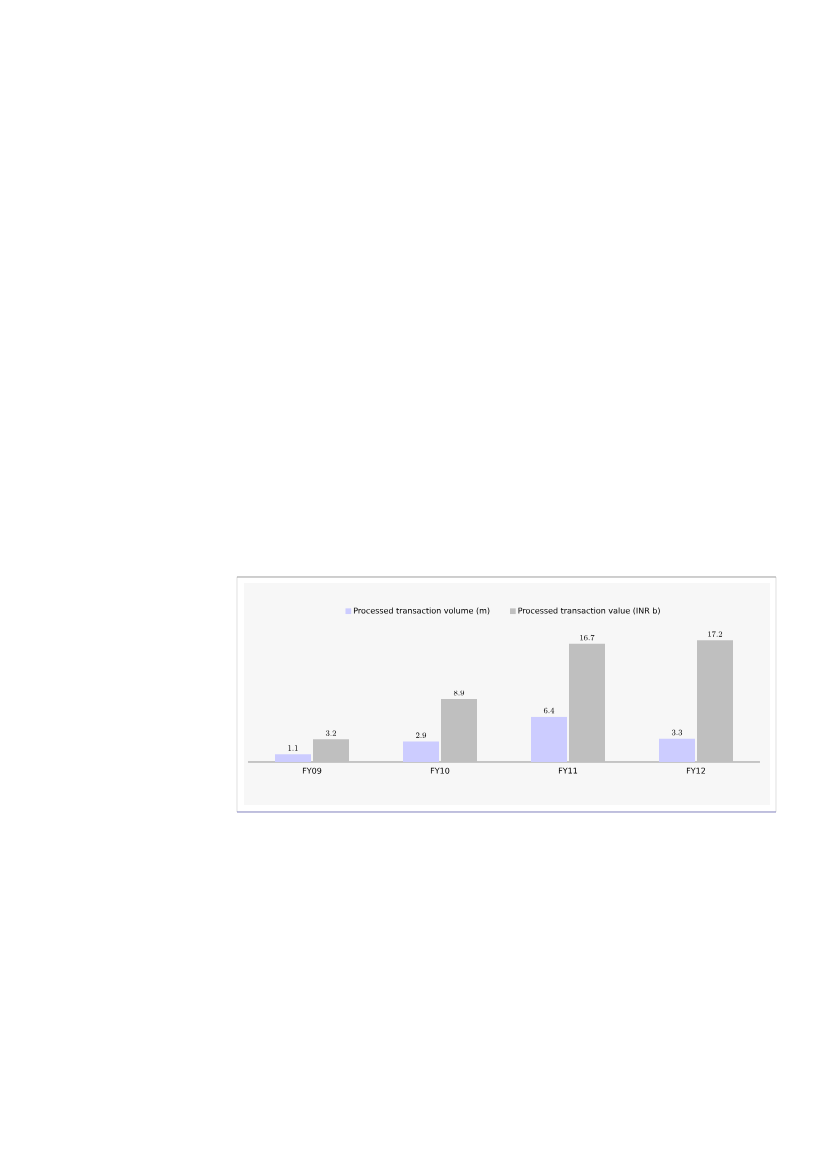  I want to click on legend-label: Processed transaction volume (m), so click(421, 611).